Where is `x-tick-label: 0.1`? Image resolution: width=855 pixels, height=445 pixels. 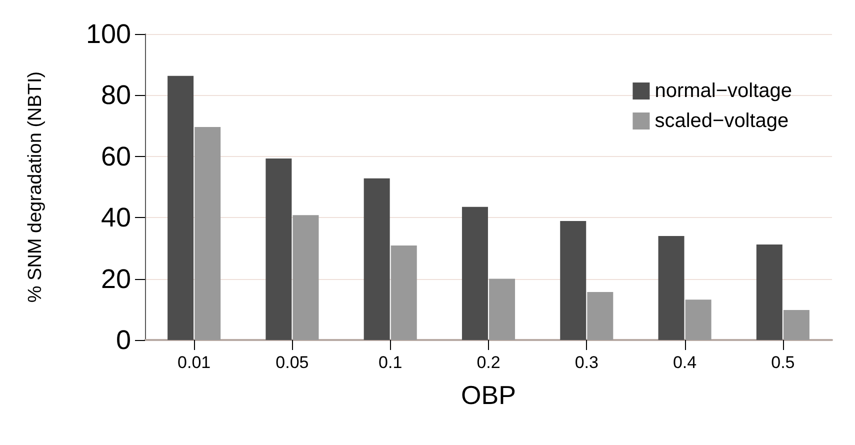
x-tick-label: 0.1 is located at coordinates (390, 362).